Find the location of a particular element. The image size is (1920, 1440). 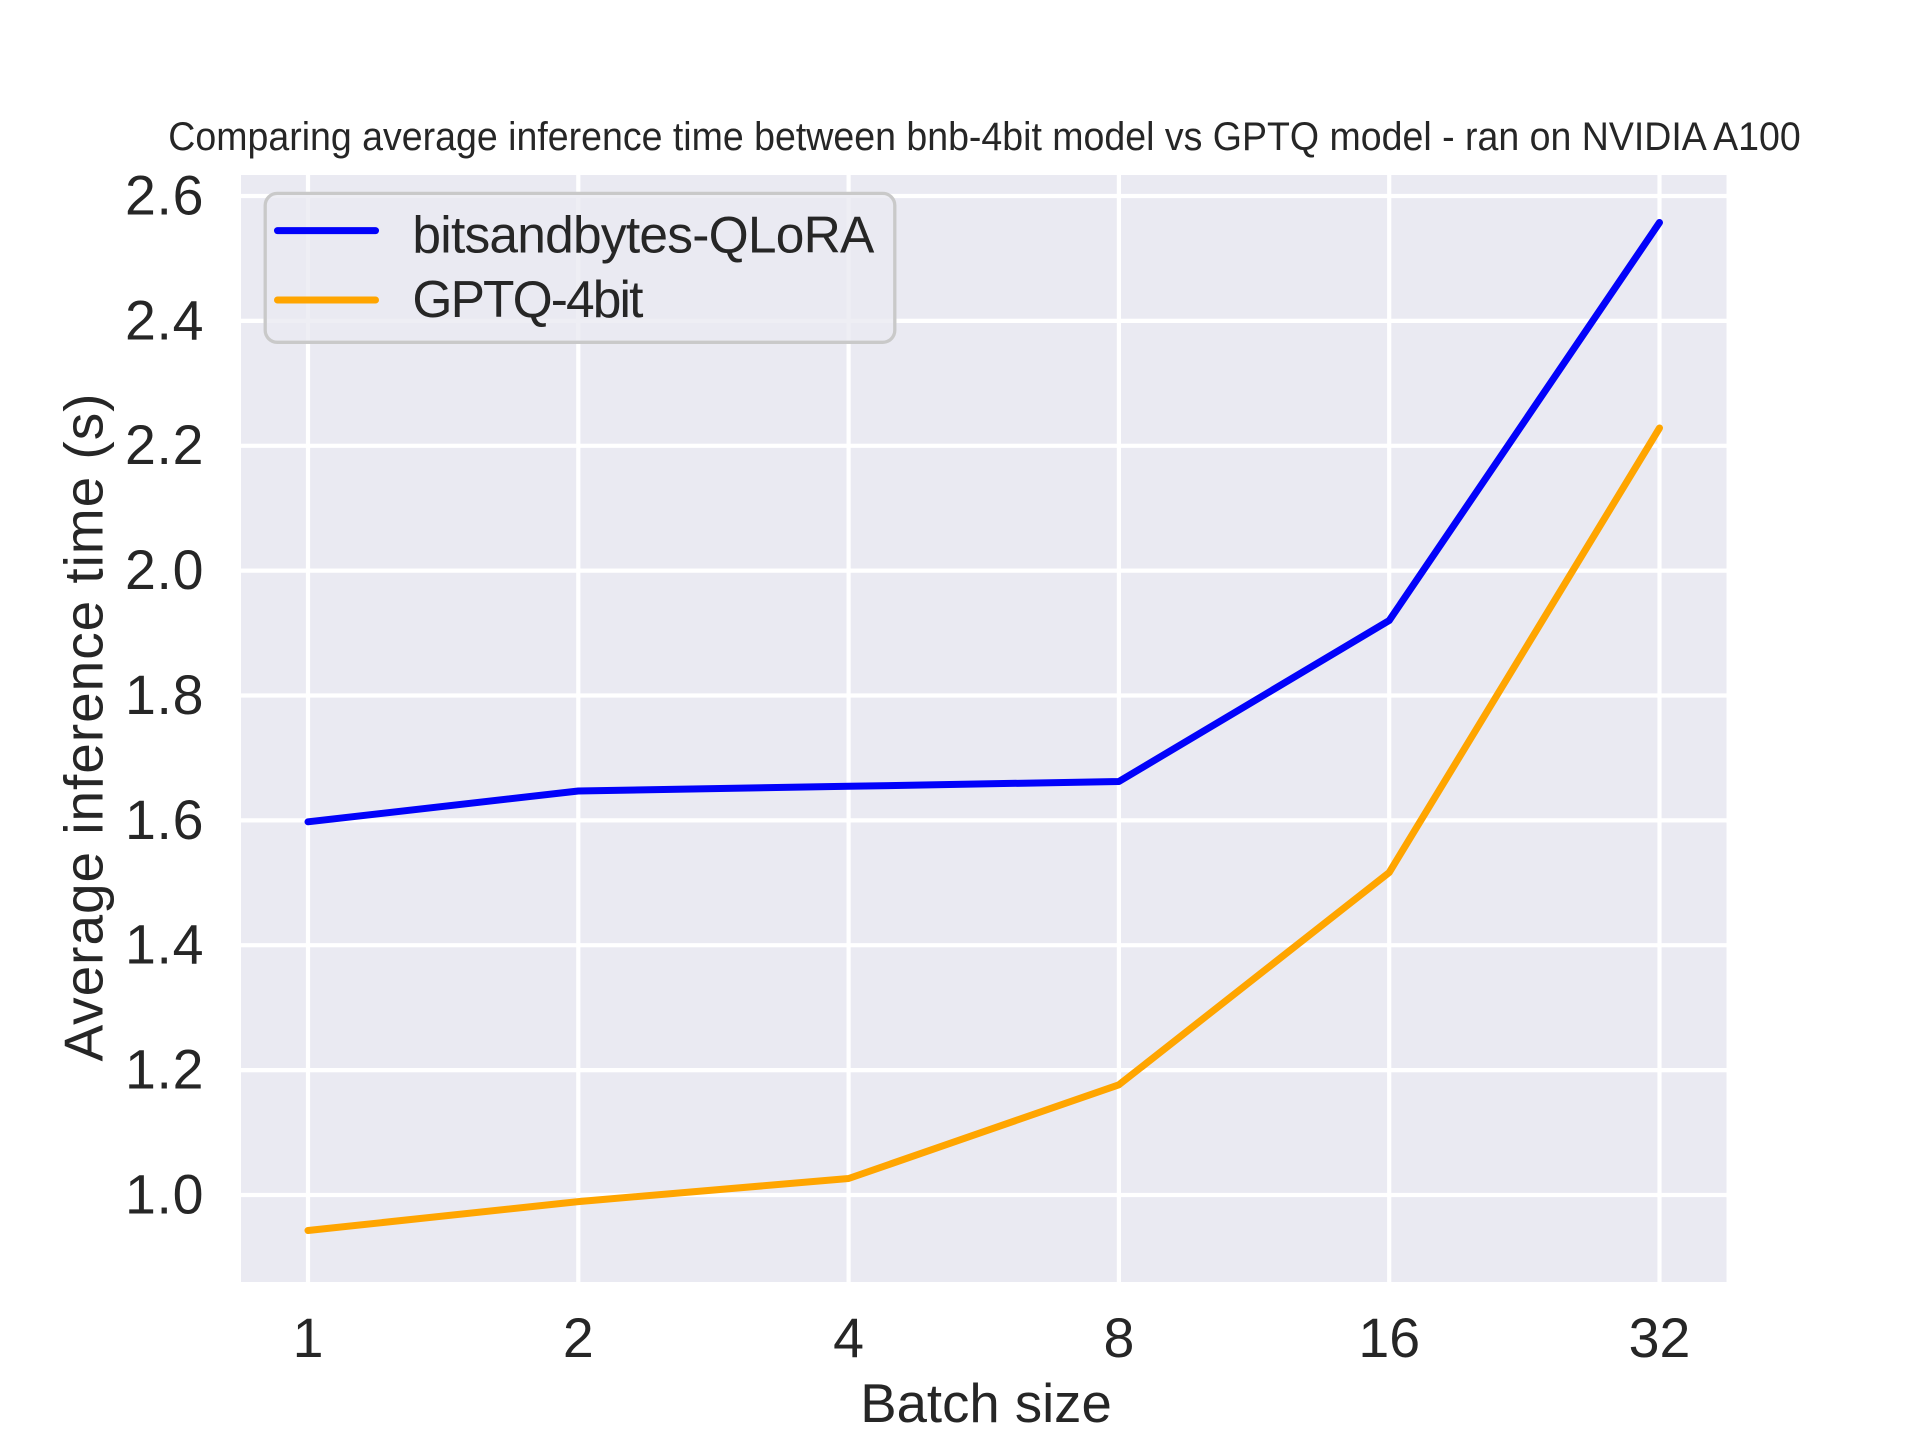

svg-text: Average inference time (s) is located at coordinates (84, 728).